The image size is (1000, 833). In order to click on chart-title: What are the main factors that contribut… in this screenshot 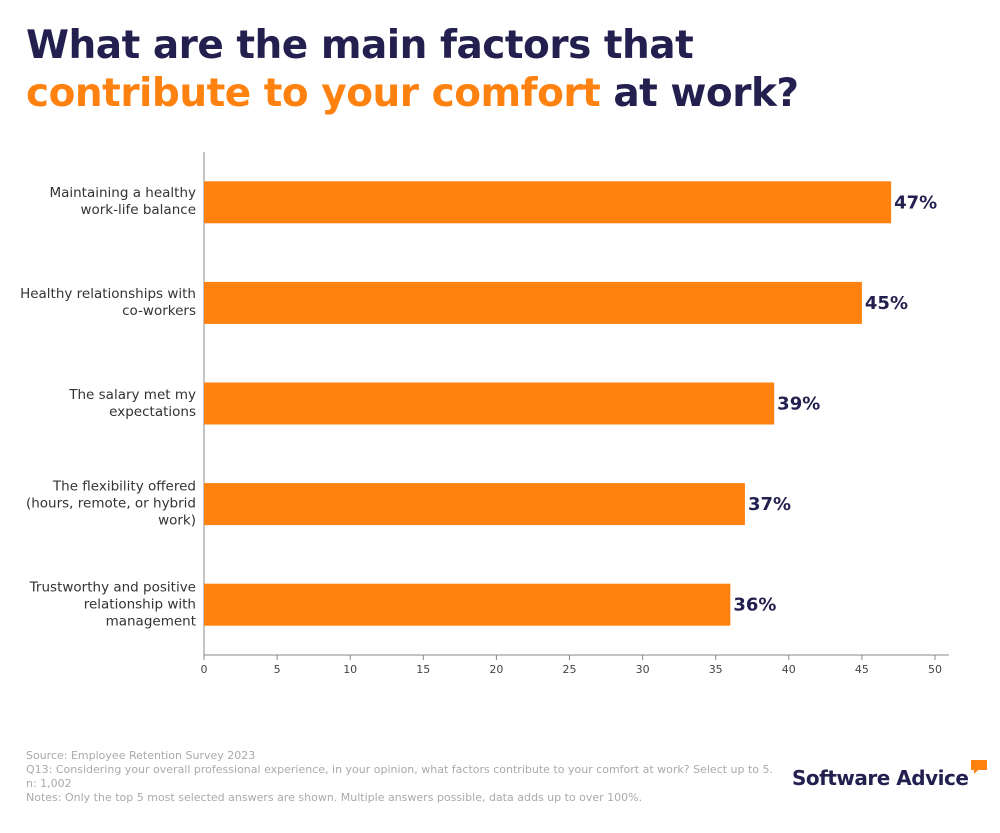, I will do `click(476, 70)`.